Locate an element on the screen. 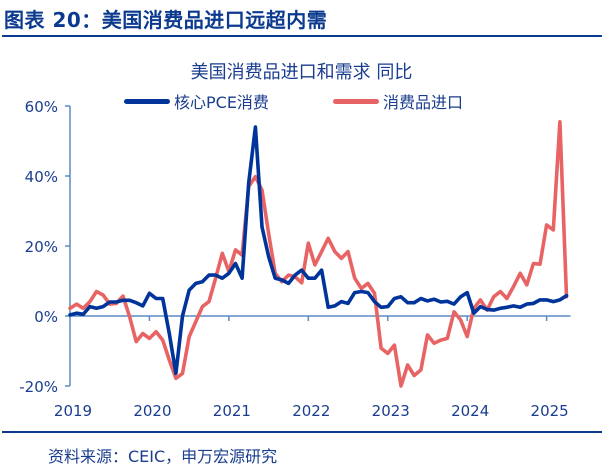 The width and height of the screenshot is (603, 467). x-tick-label: 2025 is located at coordinates (550, 411).